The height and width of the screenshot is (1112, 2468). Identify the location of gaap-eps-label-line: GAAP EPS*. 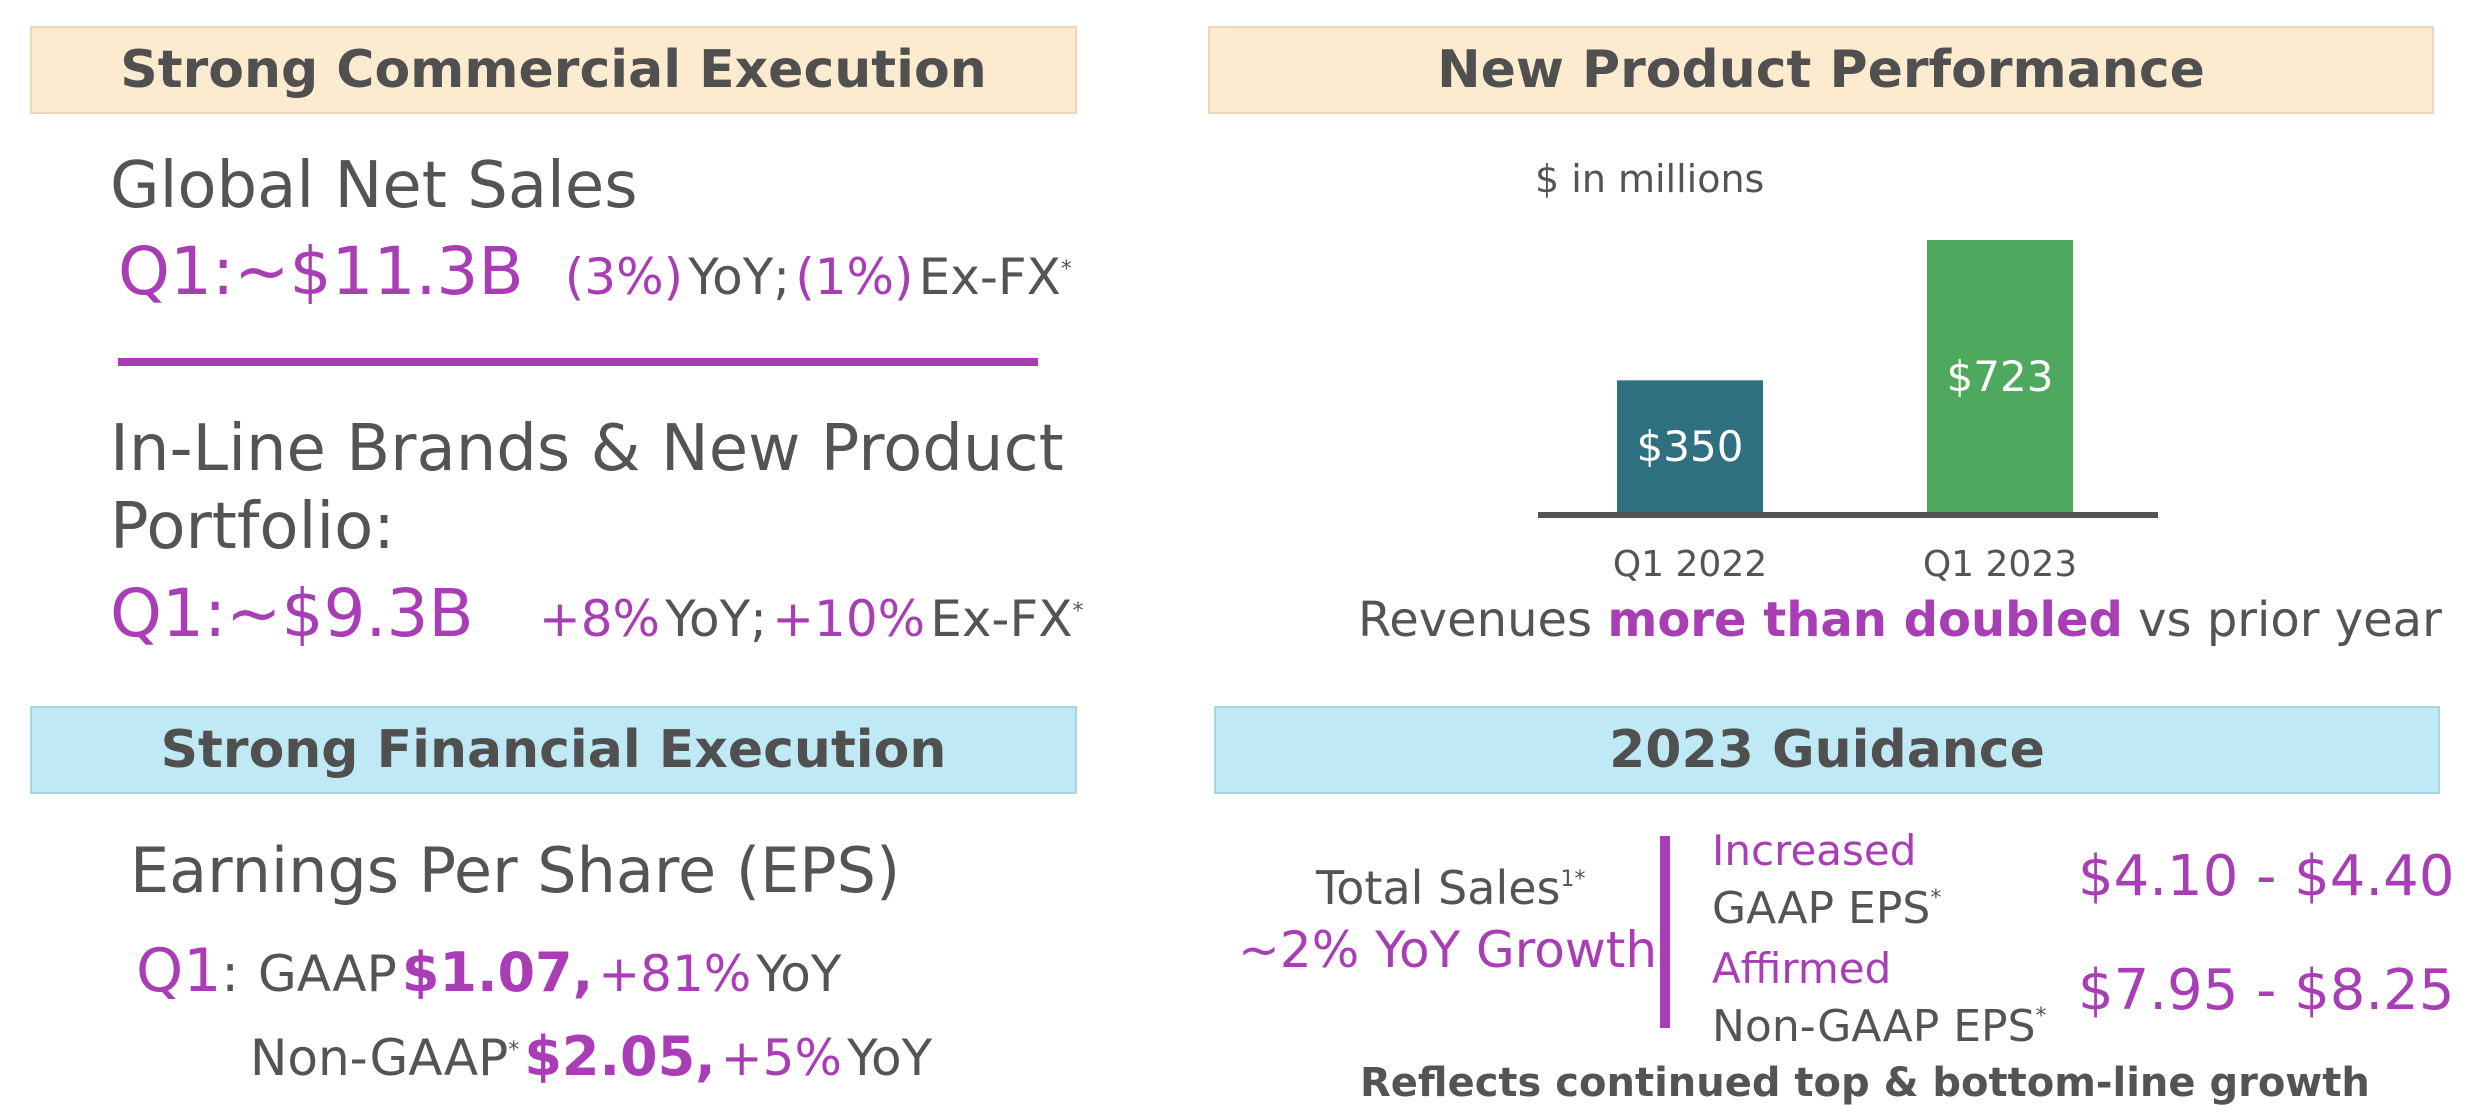
(1826, 904).